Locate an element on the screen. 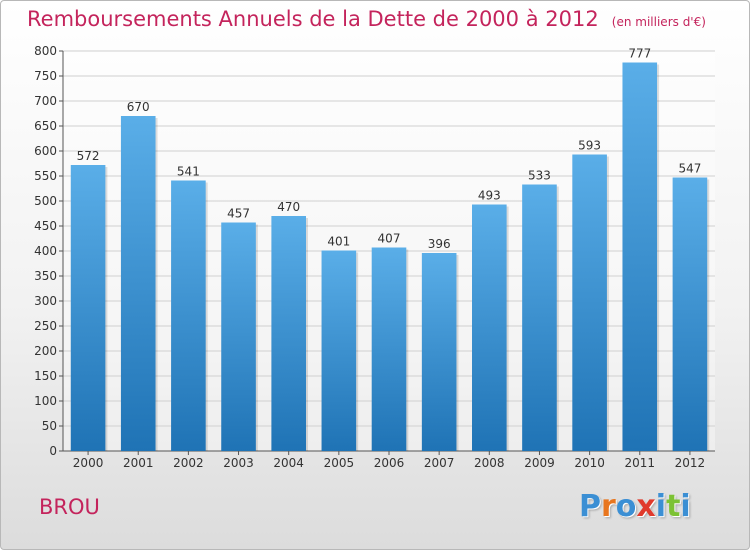  y-tick-label: 150 is located at coordinates (45, 376).